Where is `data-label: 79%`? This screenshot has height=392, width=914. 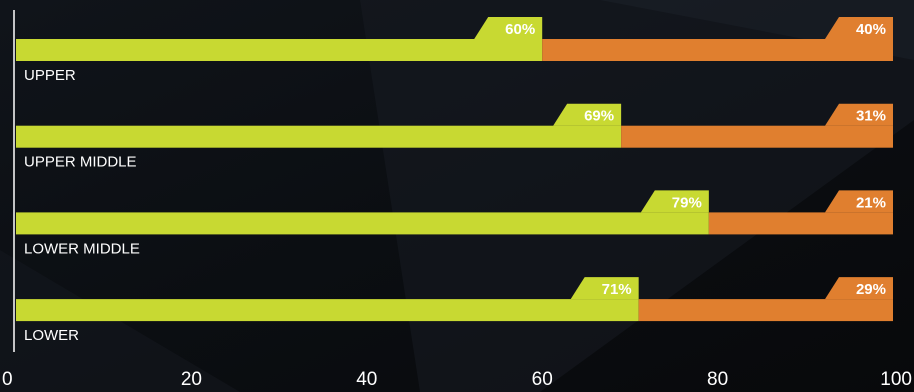
data-label: 79% is located at coordinates (687, 202).